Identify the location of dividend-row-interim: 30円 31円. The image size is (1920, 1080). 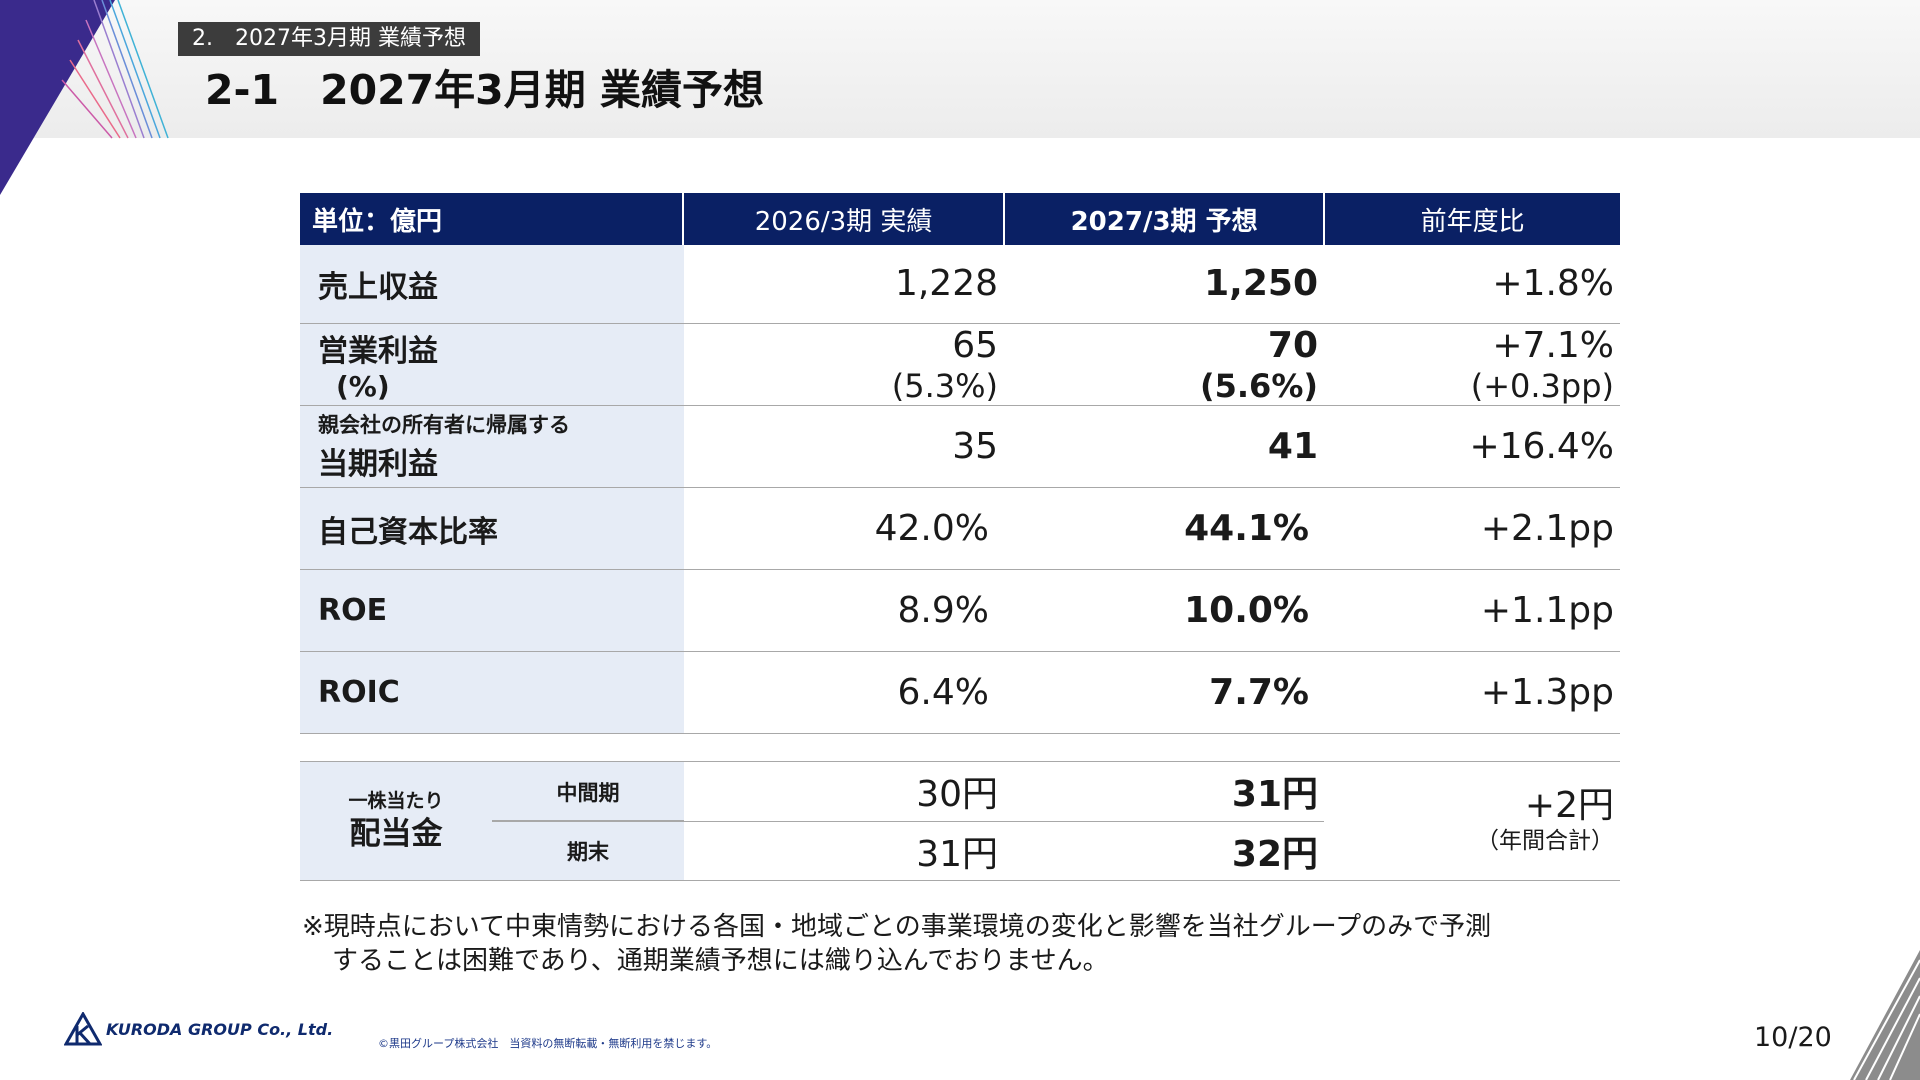
(1004, 792).